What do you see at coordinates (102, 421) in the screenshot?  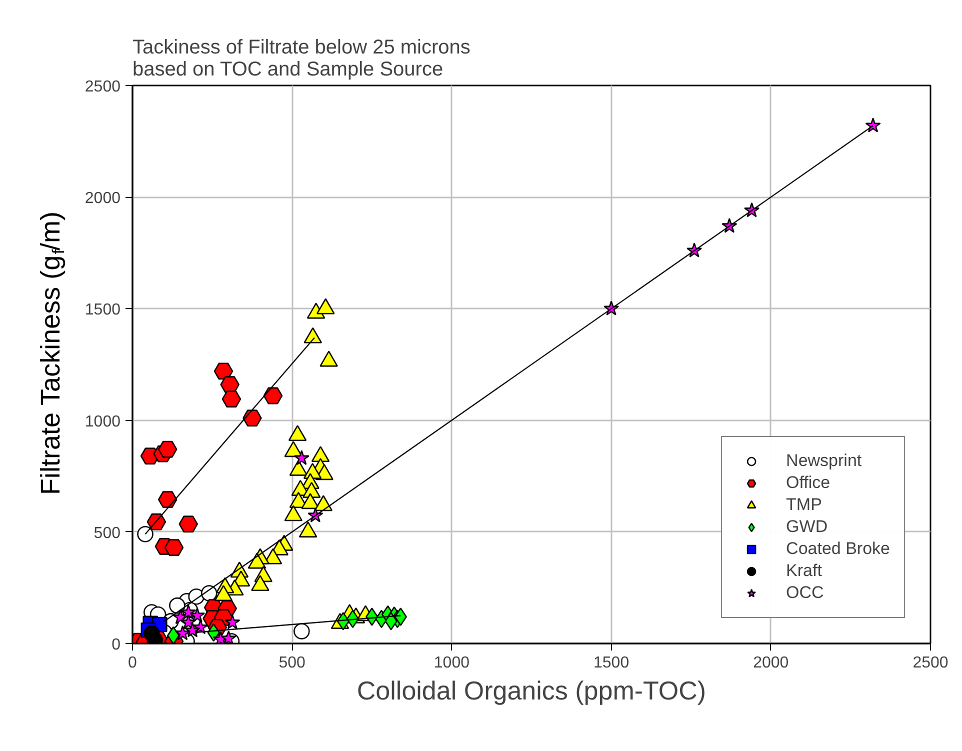 I see `y-tick-label: 1000` at bounding box center [102, 421].